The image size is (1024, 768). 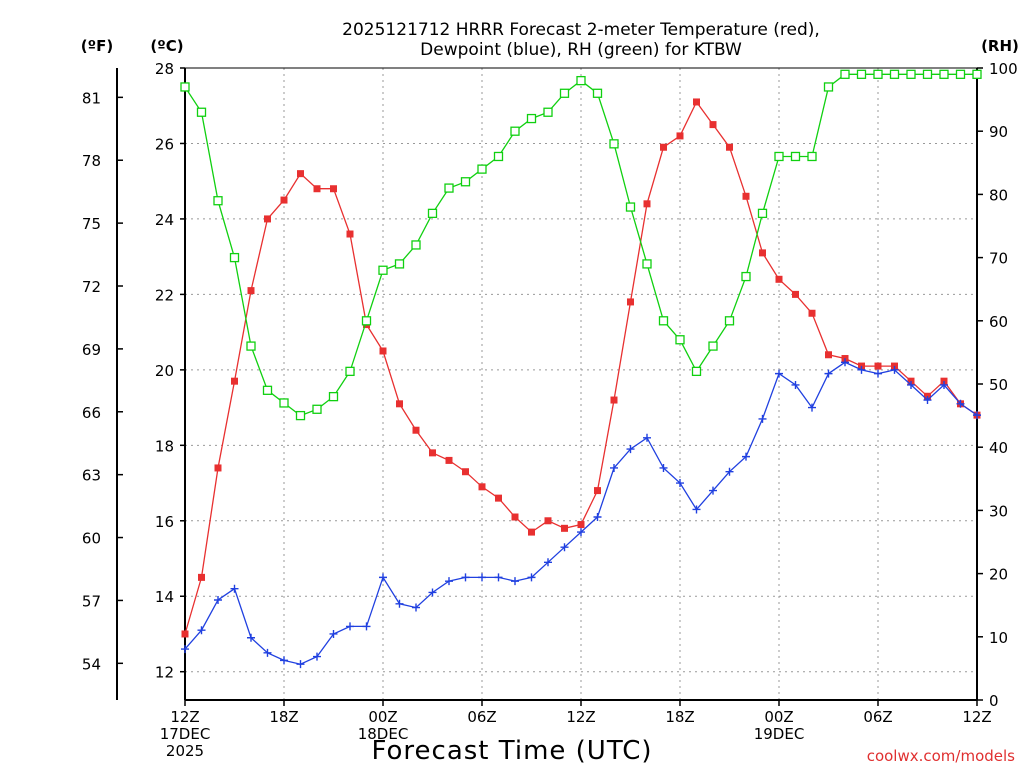 I want to click on fahrenheit-unit-label: (ºF), so click(x=97, y=46).